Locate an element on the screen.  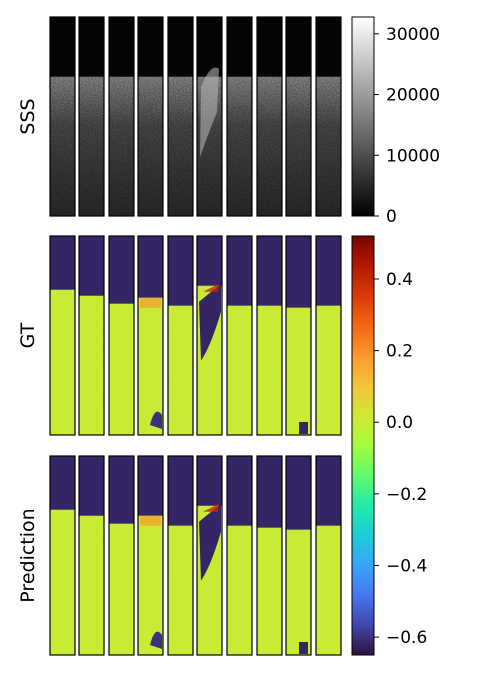
colorbar-tick-label: −0.6 is located at coordinates (406, 638).